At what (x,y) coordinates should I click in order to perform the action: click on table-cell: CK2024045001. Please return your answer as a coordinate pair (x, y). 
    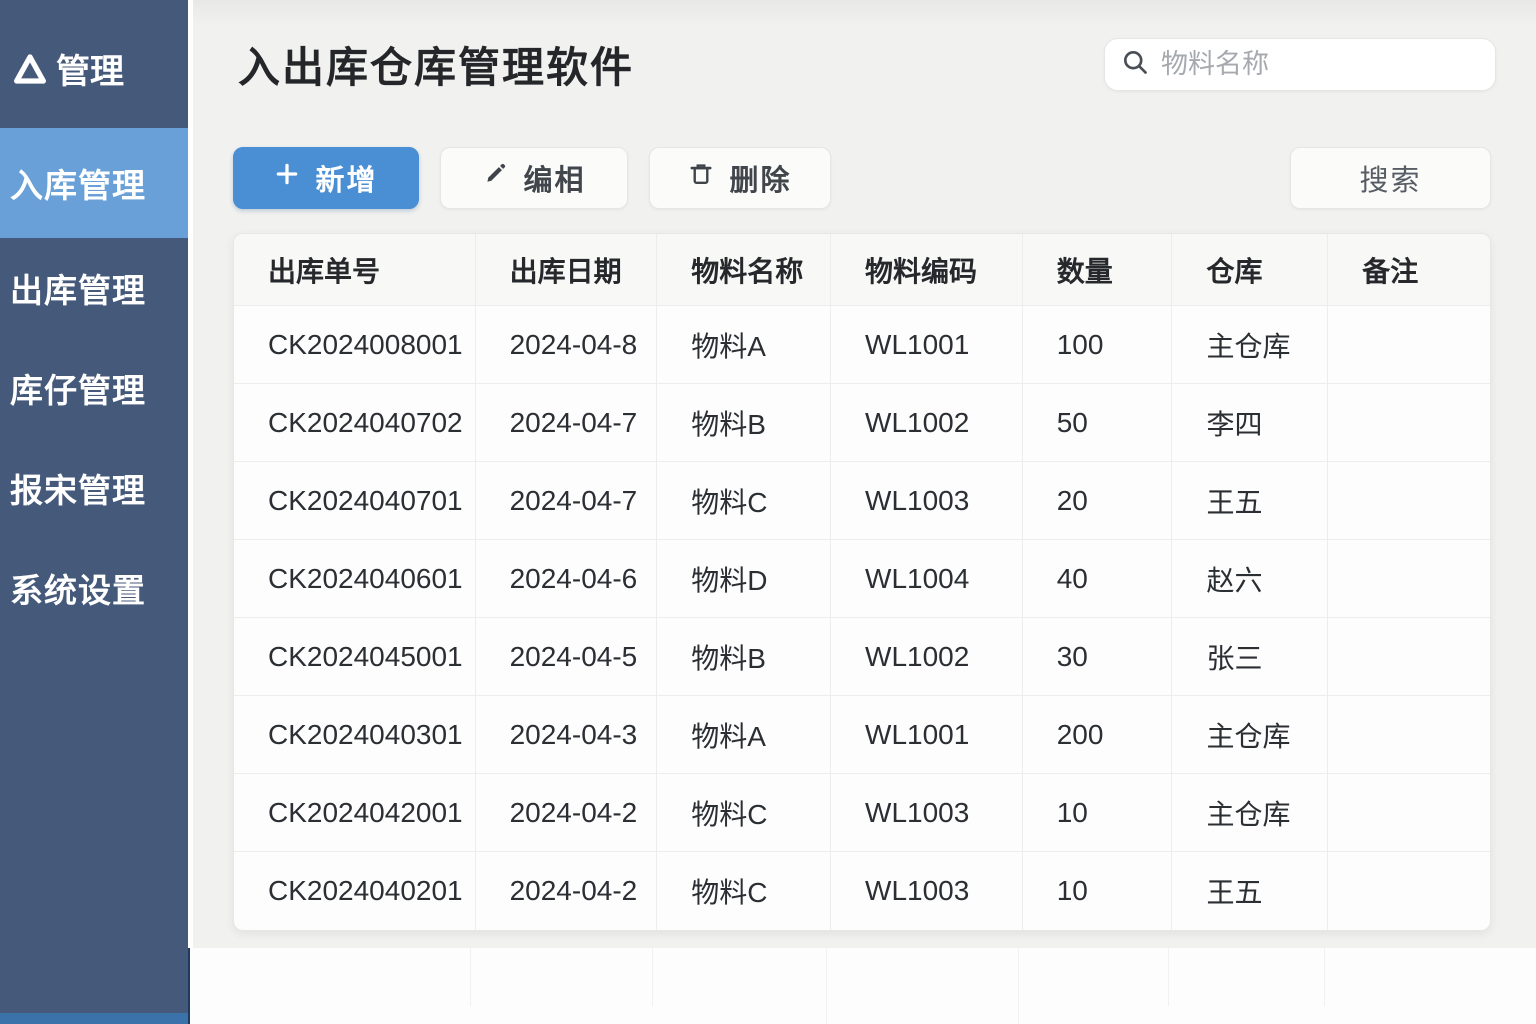
    Looking at the image, I should click on (355, 657).